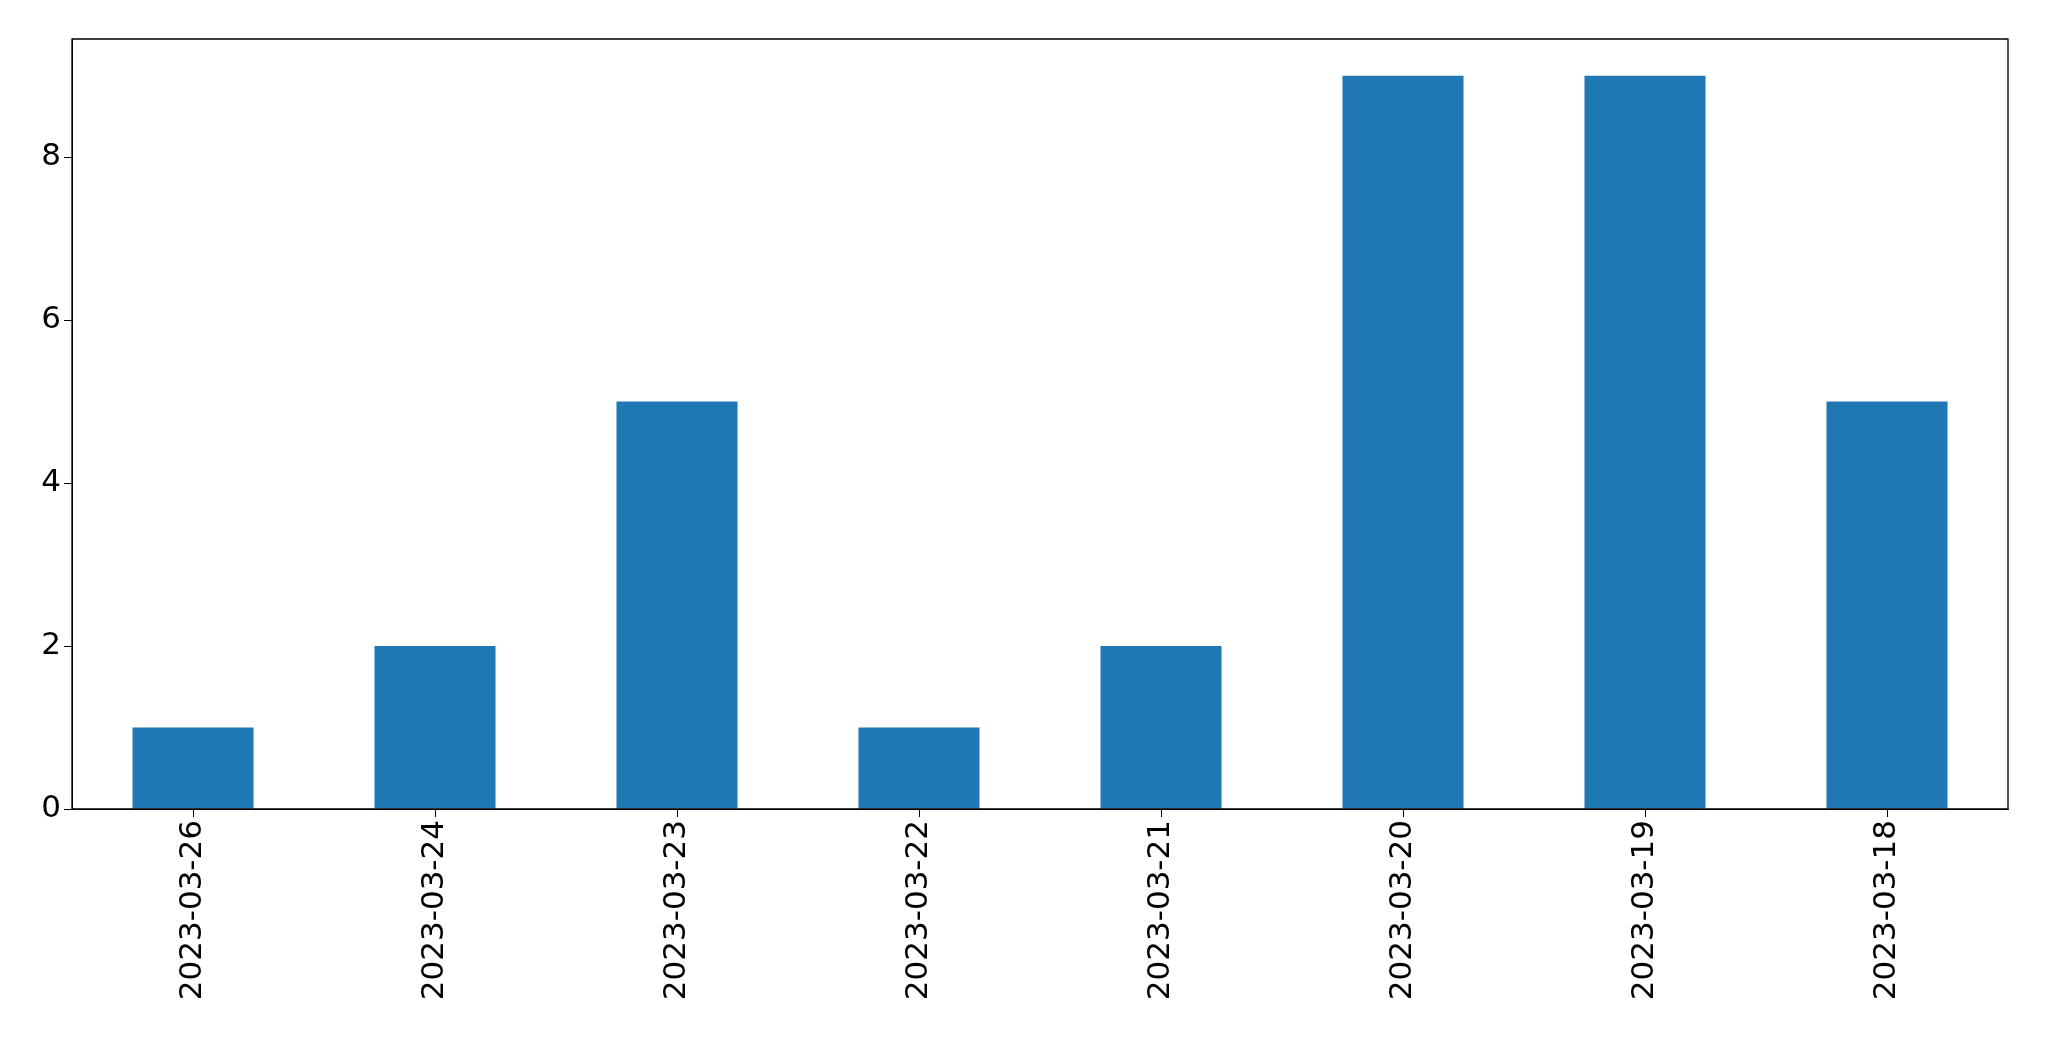 This screenshot has width=2049, height=1061. What do you see at coordinates (1642, 910) in the screenshot?
I see `x-tick-label: 2023-03-19` at bounding box center [1642, 910].